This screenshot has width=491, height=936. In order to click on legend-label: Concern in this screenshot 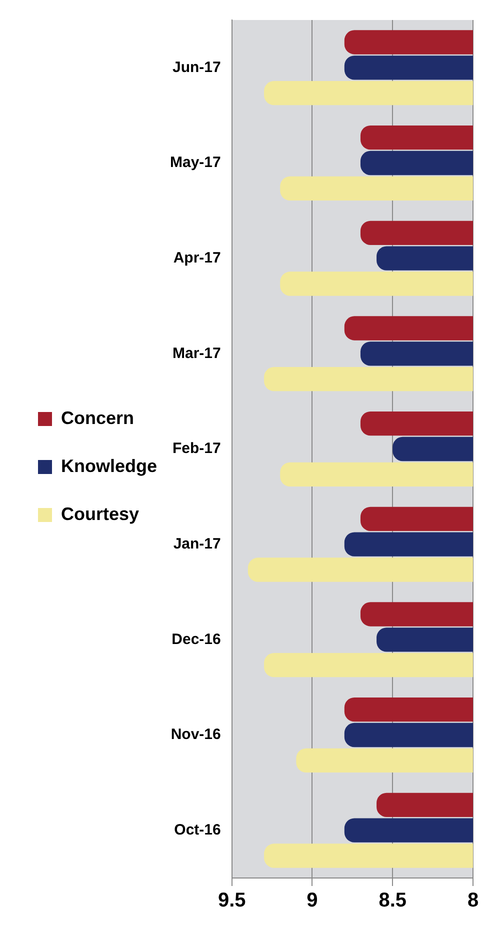, I will do `click(97, 418)`.